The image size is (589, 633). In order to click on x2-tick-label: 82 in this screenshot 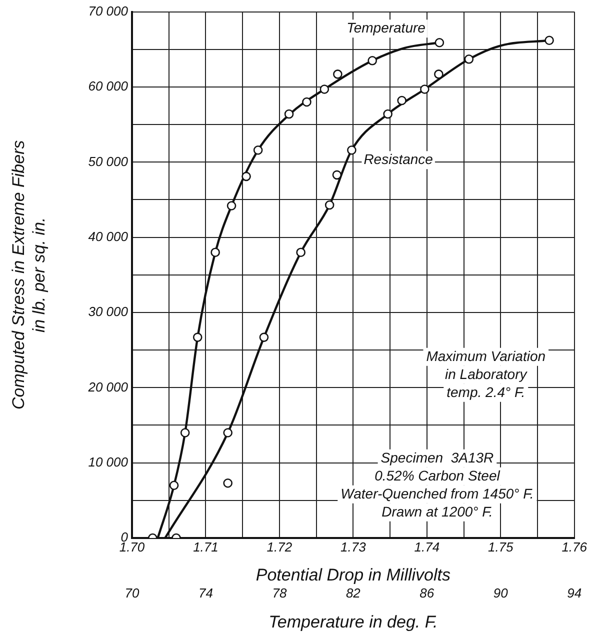, I will do `click(354, 592)`.